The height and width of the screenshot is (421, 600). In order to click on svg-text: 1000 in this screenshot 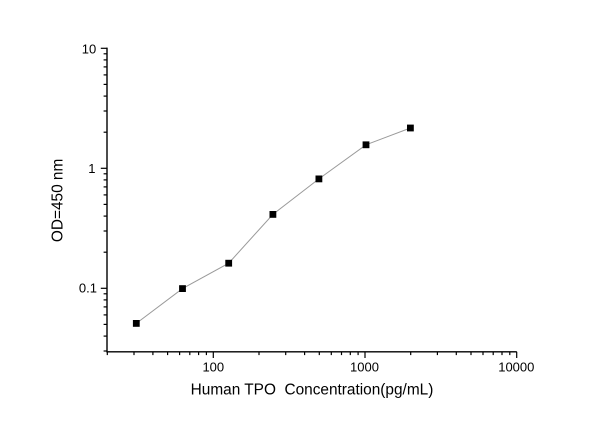, I will do `click(364, 366)`.